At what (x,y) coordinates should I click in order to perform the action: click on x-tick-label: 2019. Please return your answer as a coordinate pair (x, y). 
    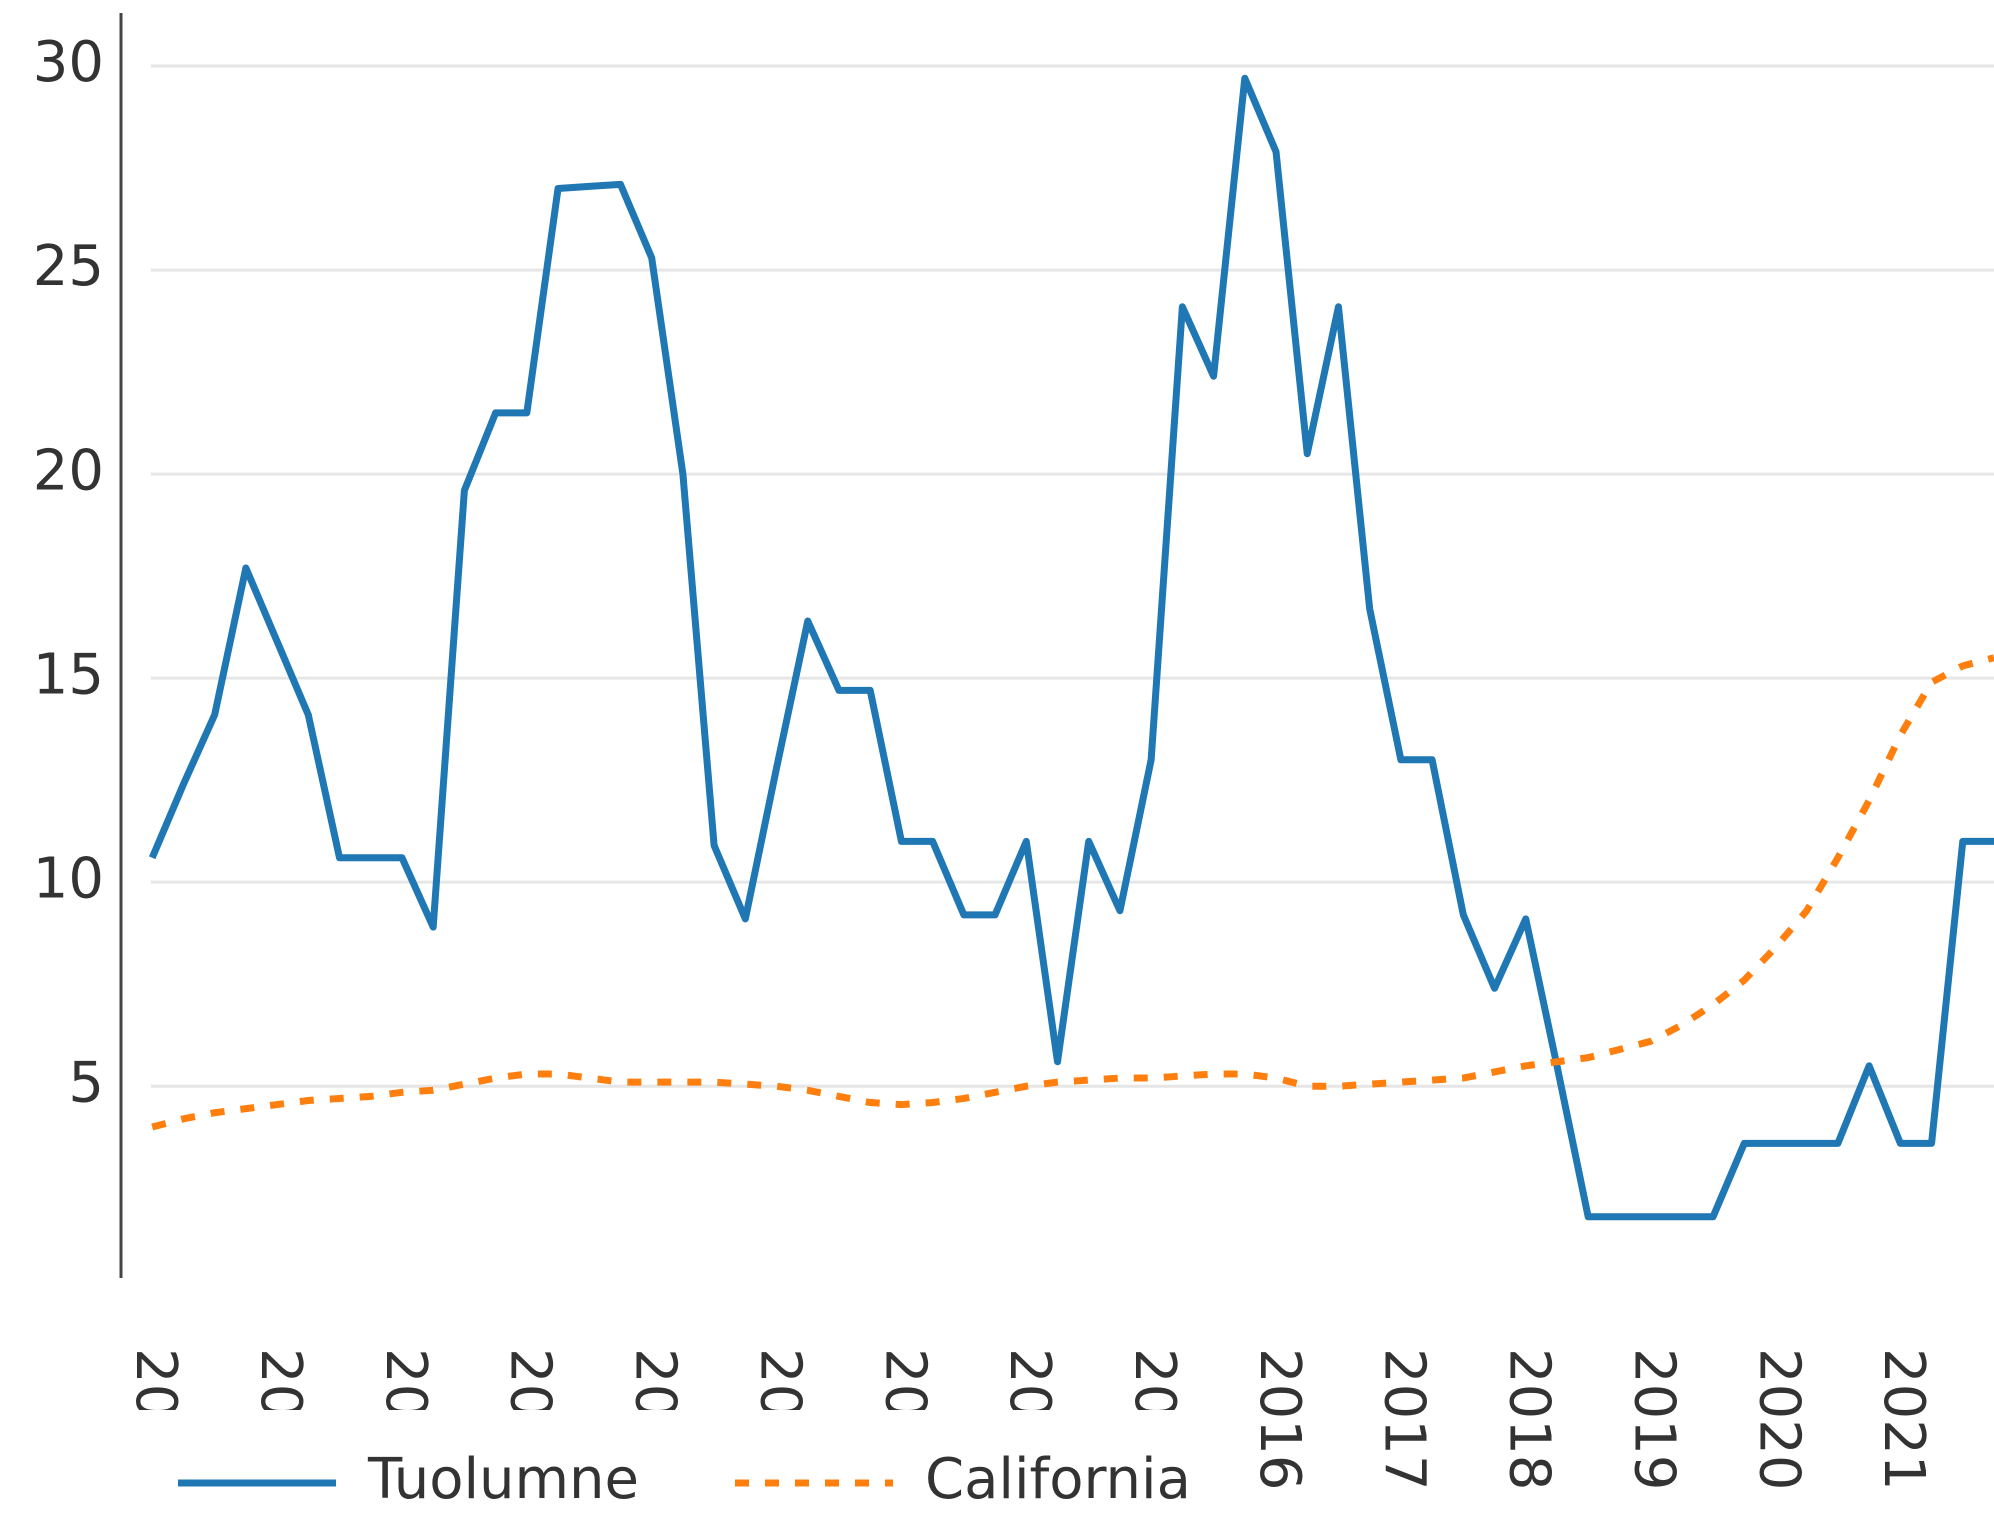
    Looking at the image, I should click on (1653, 1419).